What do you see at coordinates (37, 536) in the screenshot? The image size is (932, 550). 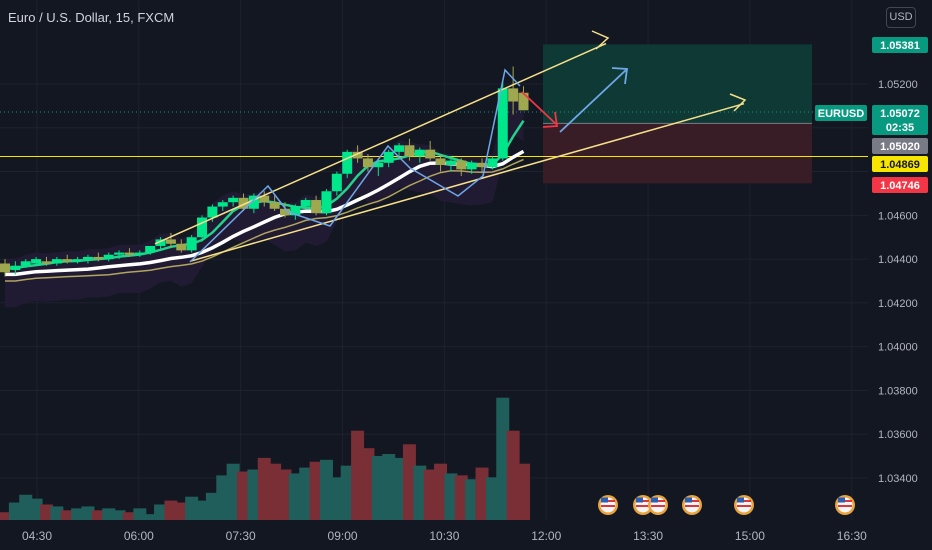 I see `time-tick-label: 04:30` at bounding box center [37, 536].